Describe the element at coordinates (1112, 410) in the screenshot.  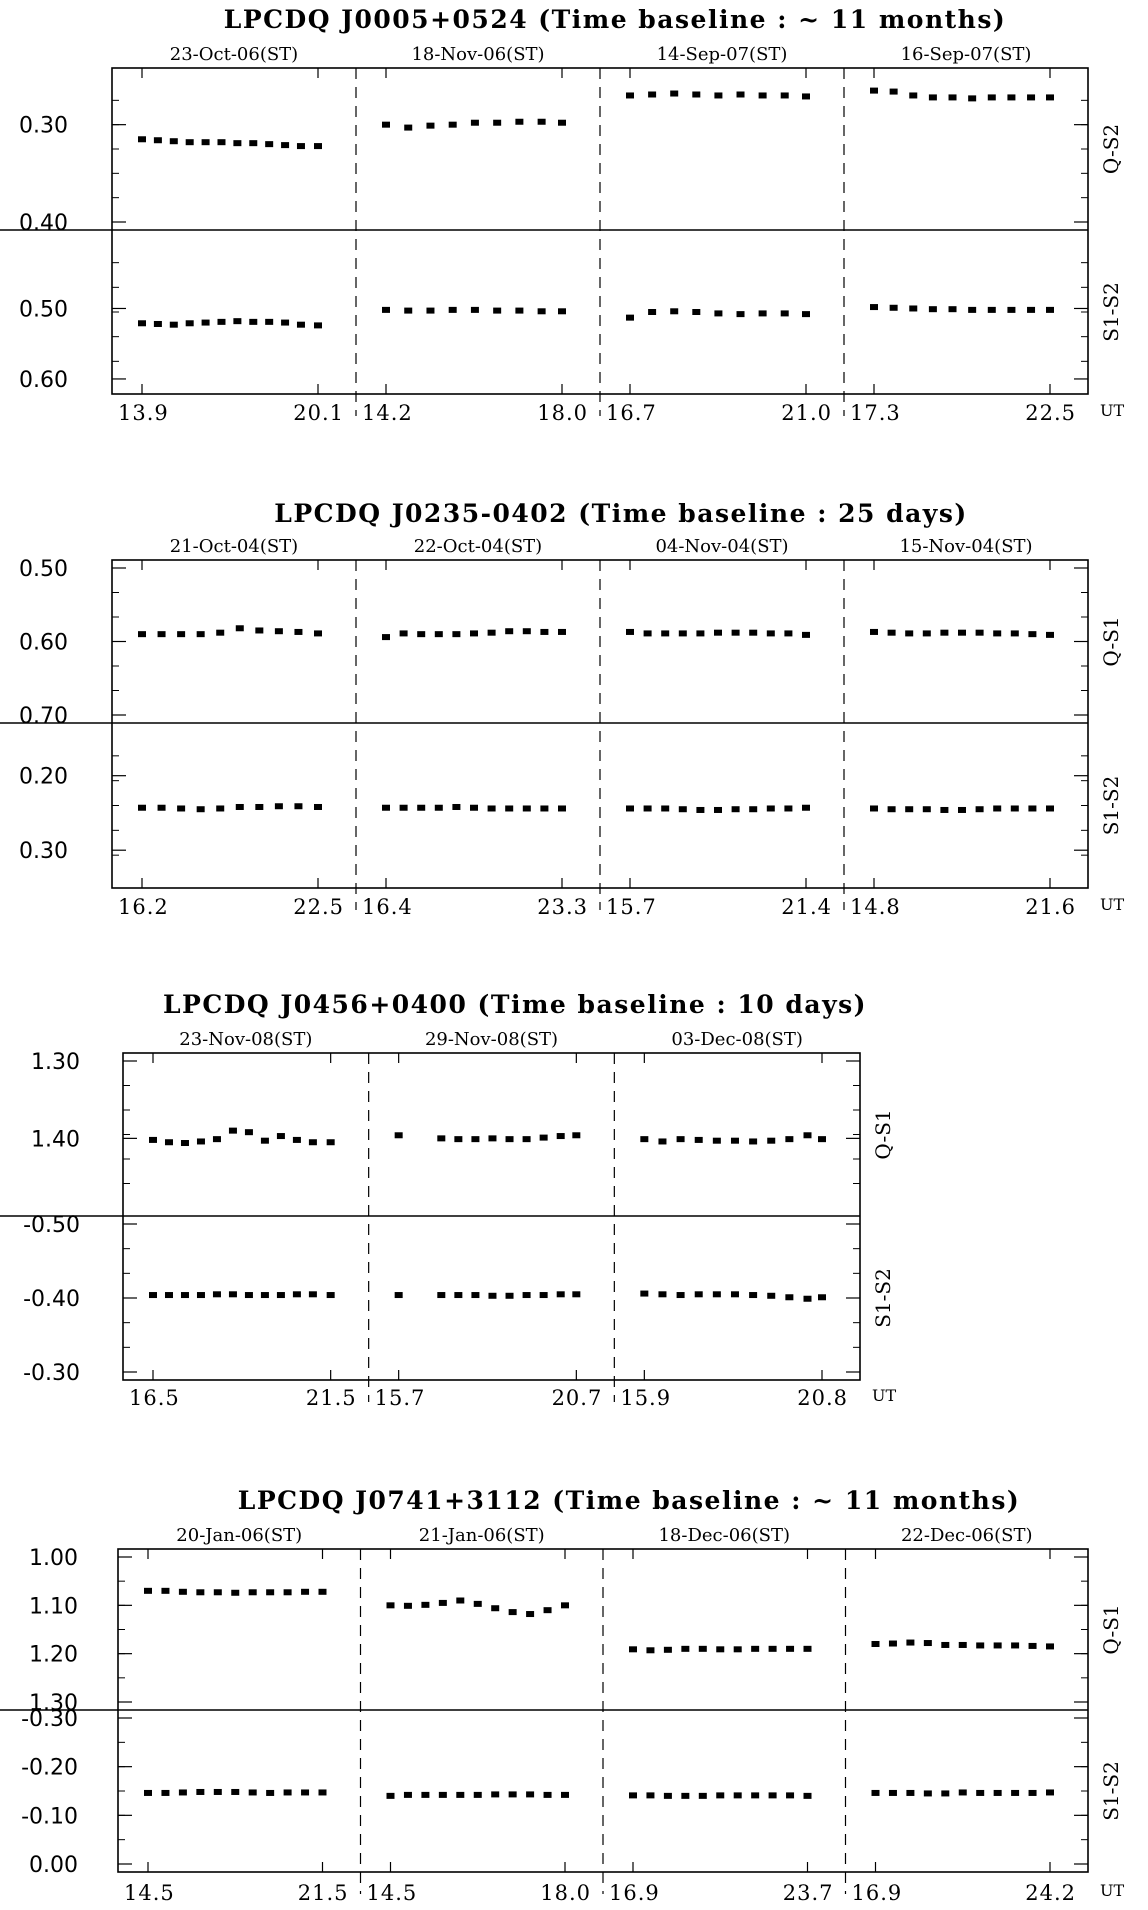
I see `x-axis-label: UT` at that location.